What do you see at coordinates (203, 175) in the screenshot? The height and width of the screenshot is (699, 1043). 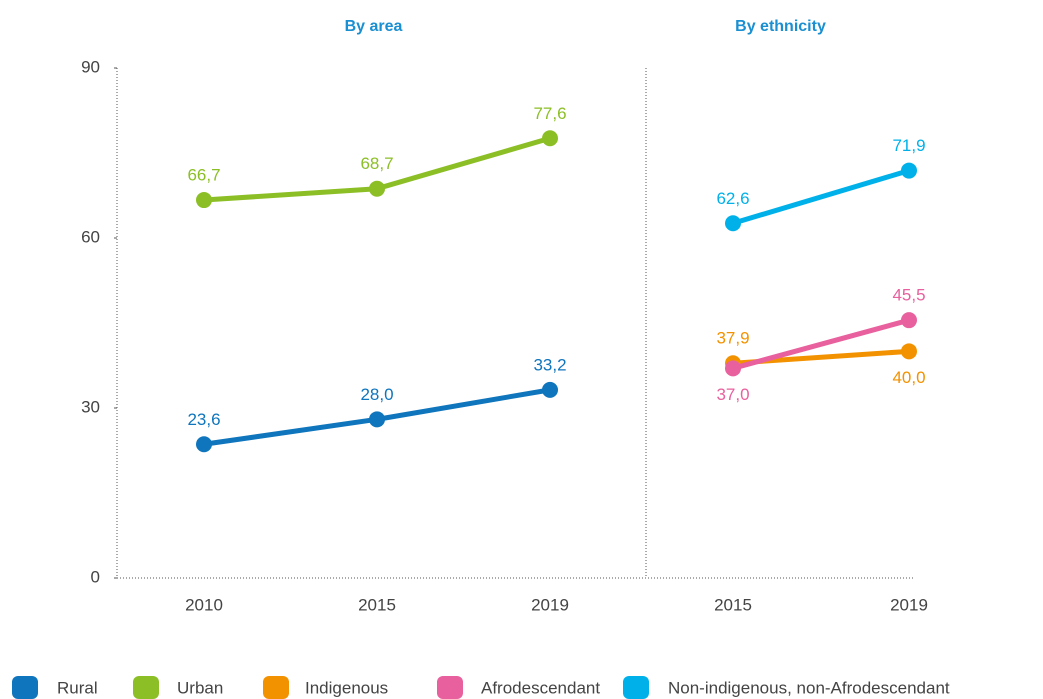 I see `data-label: 66,7` at bounding box center [203, 175].